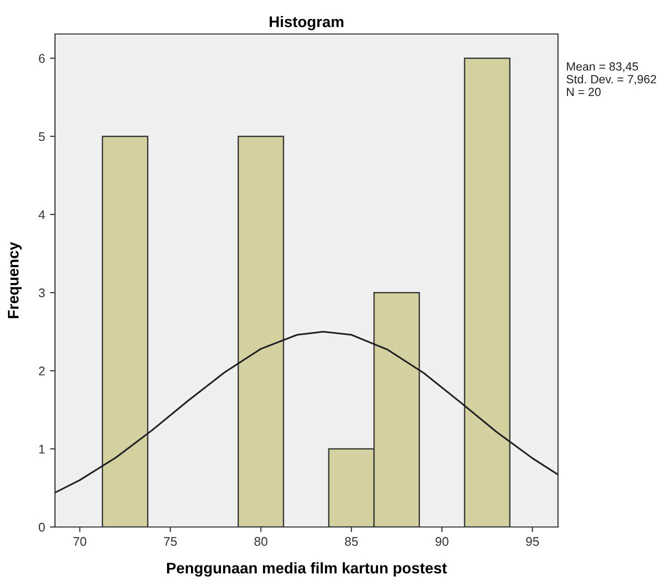 The width and height of the screenshot is (668, 586). I want to click on y-tick-label: 4, so click(41, 215).